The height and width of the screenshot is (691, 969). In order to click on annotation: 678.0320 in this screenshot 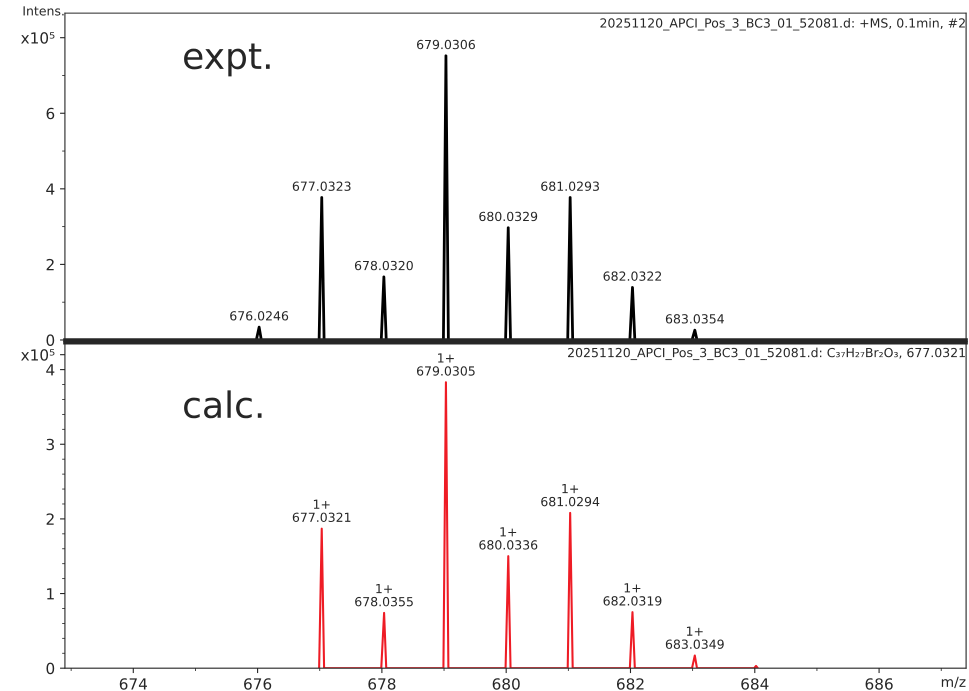, I will do `click(383, 265)`.